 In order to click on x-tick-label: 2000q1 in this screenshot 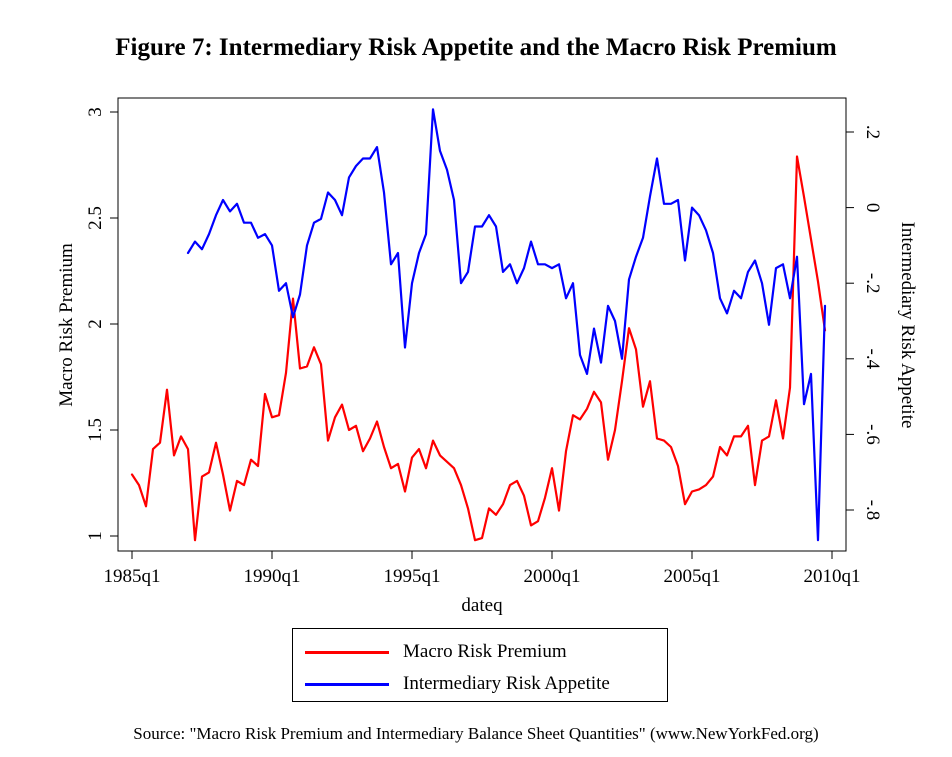, I will do `click(552, 576)`.